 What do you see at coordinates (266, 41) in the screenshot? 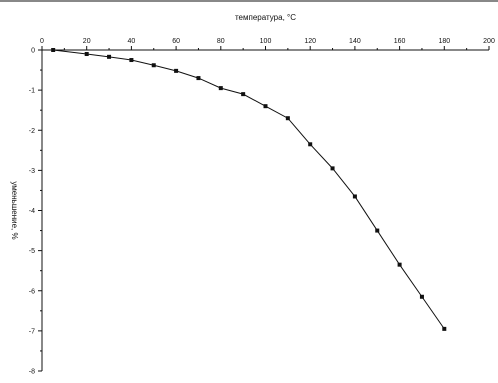
I see `x-tick-label: 100` at bounding box center [266, 41].